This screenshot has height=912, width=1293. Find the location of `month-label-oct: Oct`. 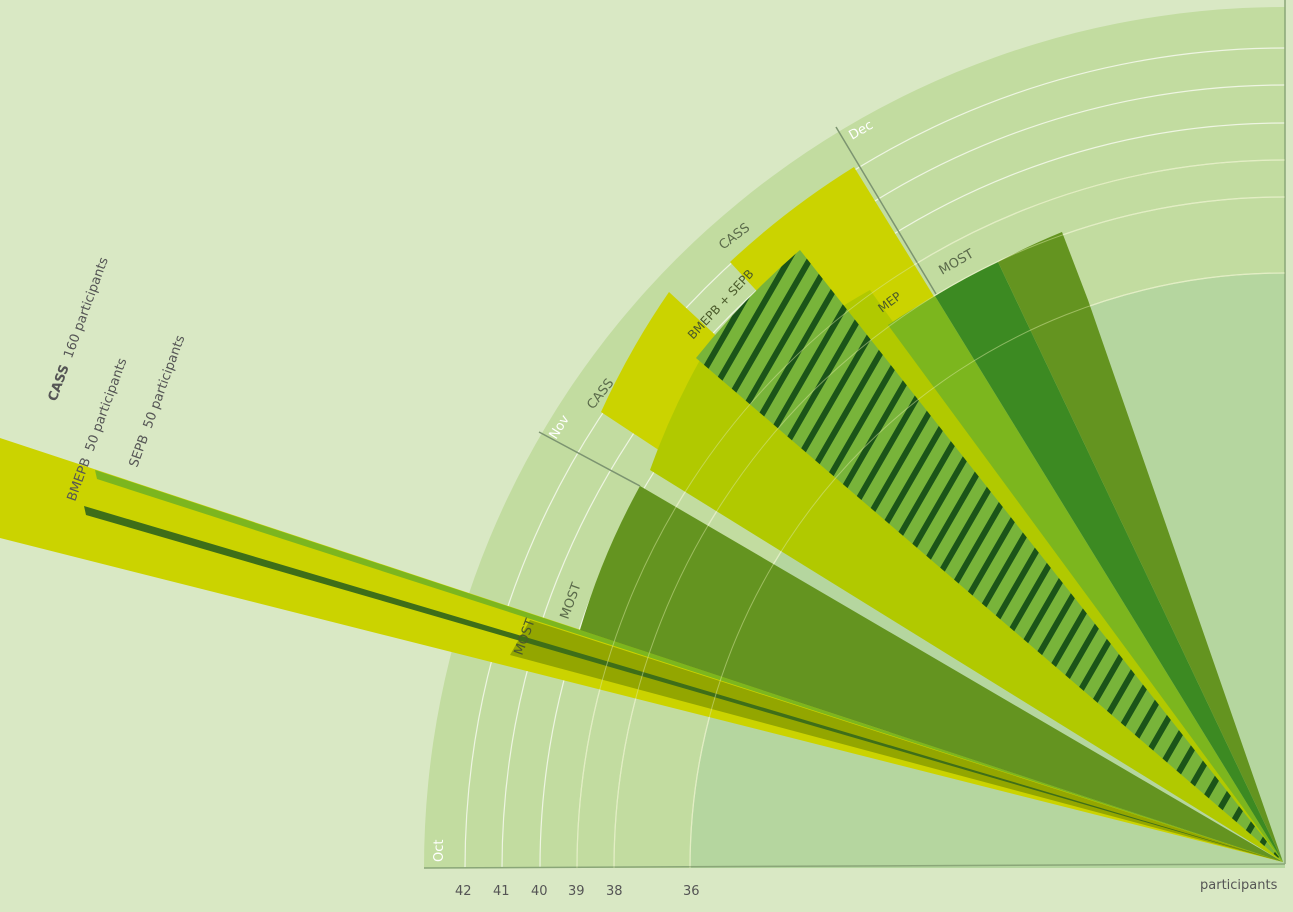

month-label-oct: Oct is located at coordinates (439, 851).